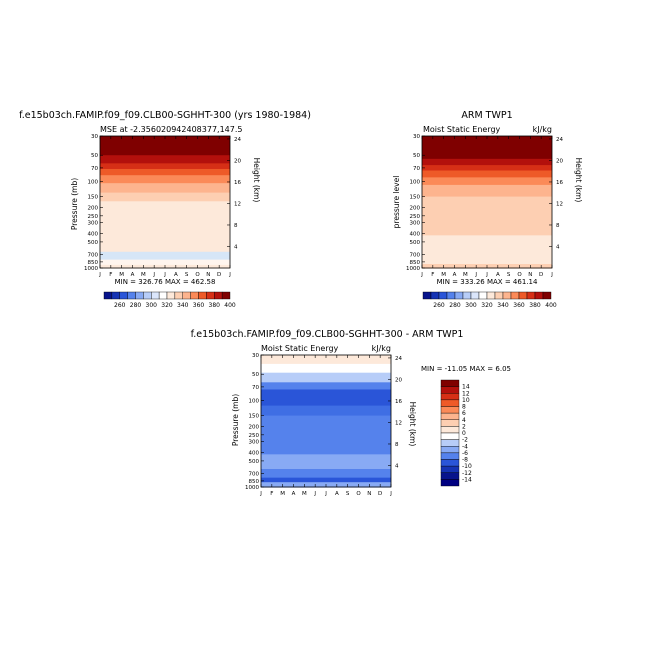 This screenshot has height=654, width=654. Describe the element at coordinates (443, 275) in the screenshot. I see `panel-obs-xtick-label: M` at that location.